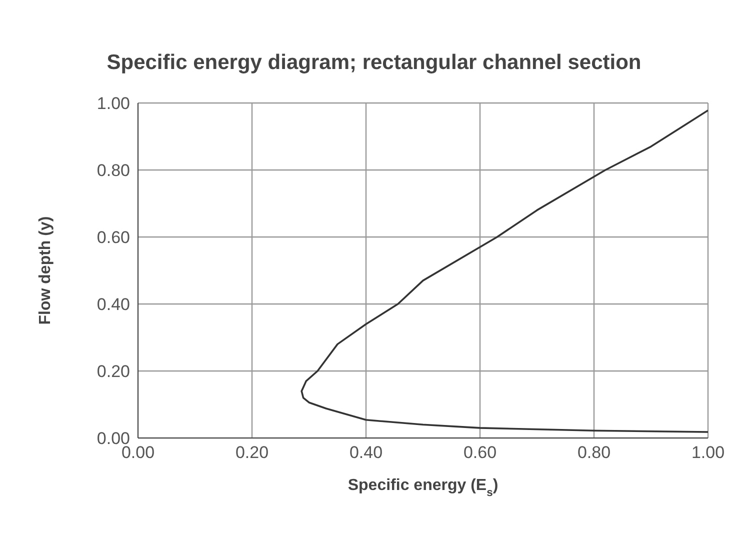  Describe the element at coordinates (366, 452) in the screenshot. I see `x-tick-label: 0.40` at that location.